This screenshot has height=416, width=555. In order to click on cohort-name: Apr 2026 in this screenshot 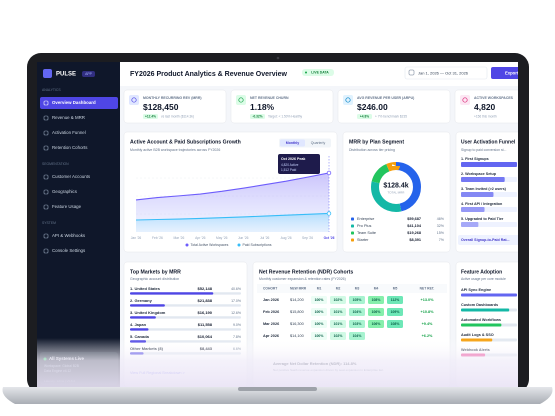, I will do `click(271, 336)`.